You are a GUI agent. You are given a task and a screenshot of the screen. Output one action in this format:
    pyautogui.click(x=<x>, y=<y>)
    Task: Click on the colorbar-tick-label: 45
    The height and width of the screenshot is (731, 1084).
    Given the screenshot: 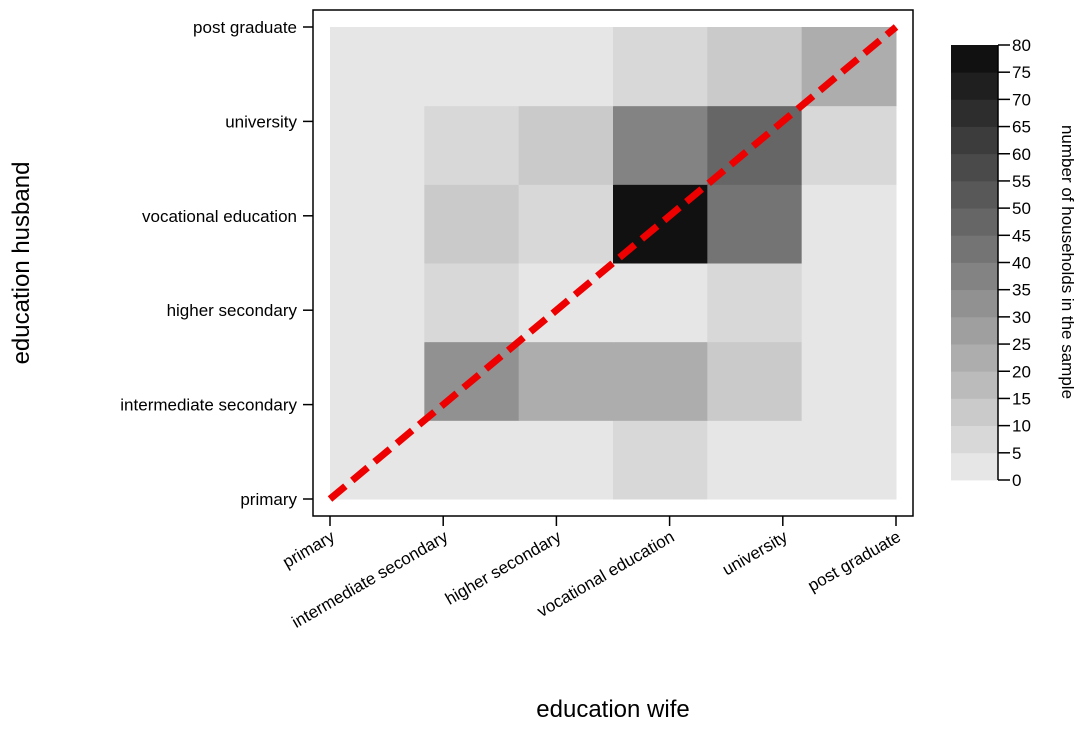 What is the action you would take?
    pyautogui.click(x=1021, y=235)
    